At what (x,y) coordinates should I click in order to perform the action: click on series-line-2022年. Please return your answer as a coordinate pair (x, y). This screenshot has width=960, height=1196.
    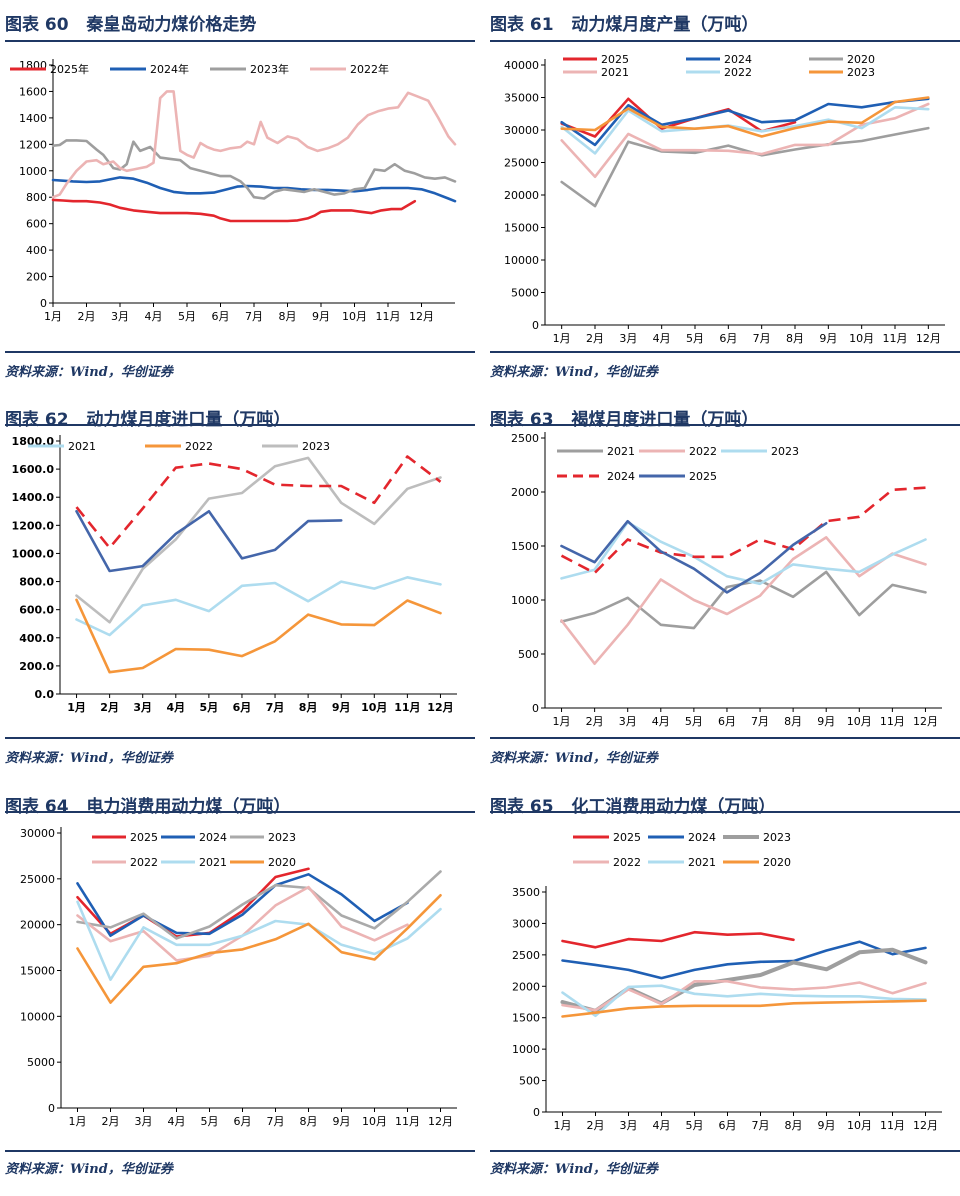
    Looking at the image, I should click on (254, 144).